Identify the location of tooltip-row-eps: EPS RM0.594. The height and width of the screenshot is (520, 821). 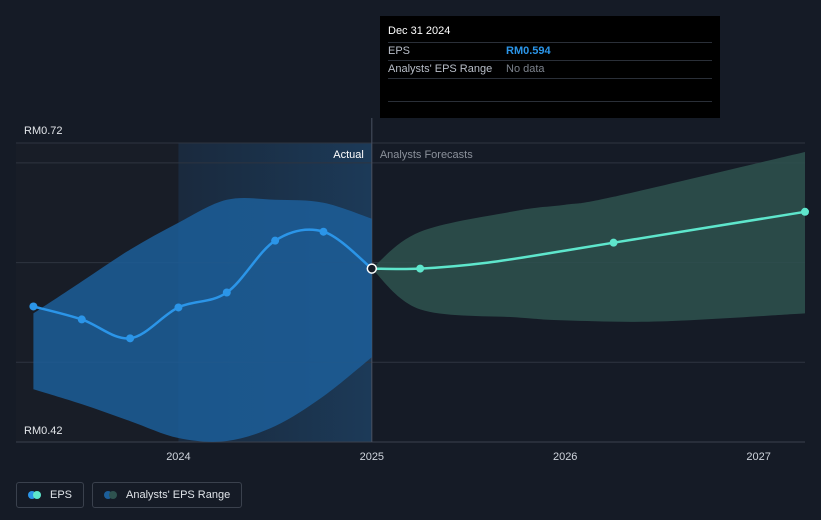
(550, 52).